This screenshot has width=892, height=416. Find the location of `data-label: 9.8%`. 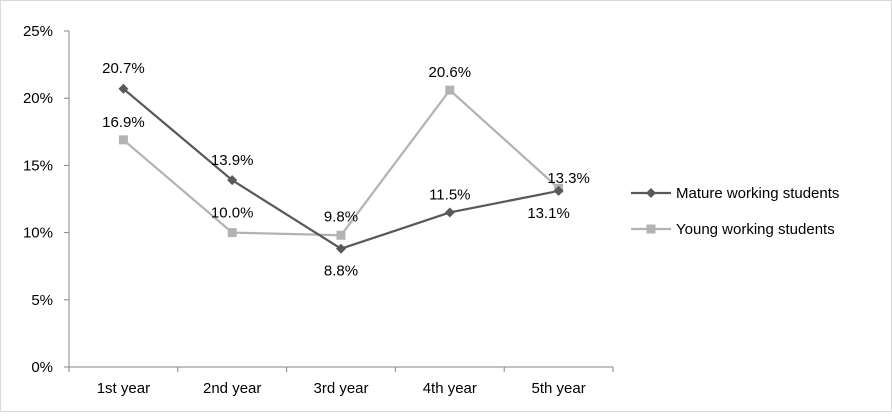

data-label: 9.8% is located at coordinates (341, 216).